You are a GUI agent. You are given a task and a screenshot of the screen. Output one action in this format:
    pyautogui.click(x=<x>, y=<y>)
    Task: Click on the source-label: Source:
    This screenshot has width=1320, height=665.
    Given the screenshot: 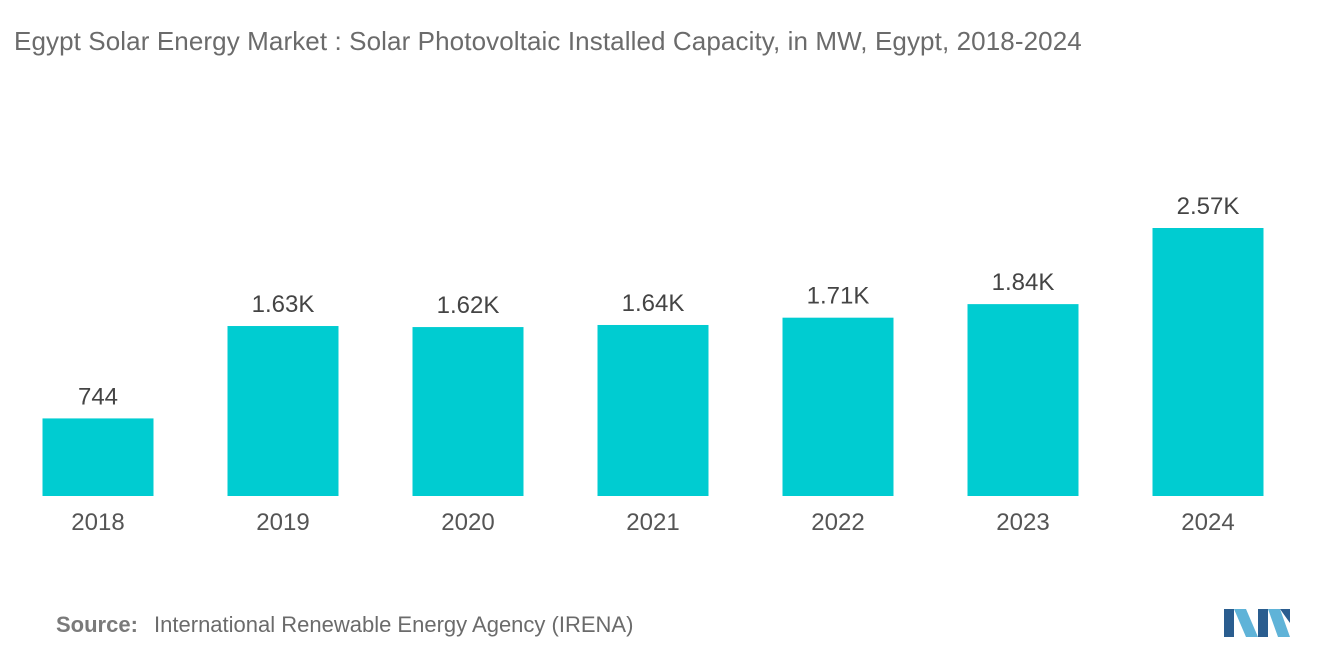 What is the action you would take?
    pyautogui.click(x=97, y=624)
    